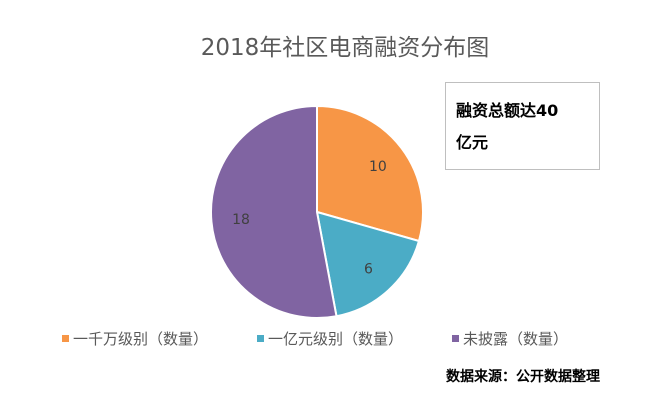 Image resolution: width=660 pixels, height=405 pixels. I want to click on legend-label-1: 一亿元级别（数量）, so click(336, 339).